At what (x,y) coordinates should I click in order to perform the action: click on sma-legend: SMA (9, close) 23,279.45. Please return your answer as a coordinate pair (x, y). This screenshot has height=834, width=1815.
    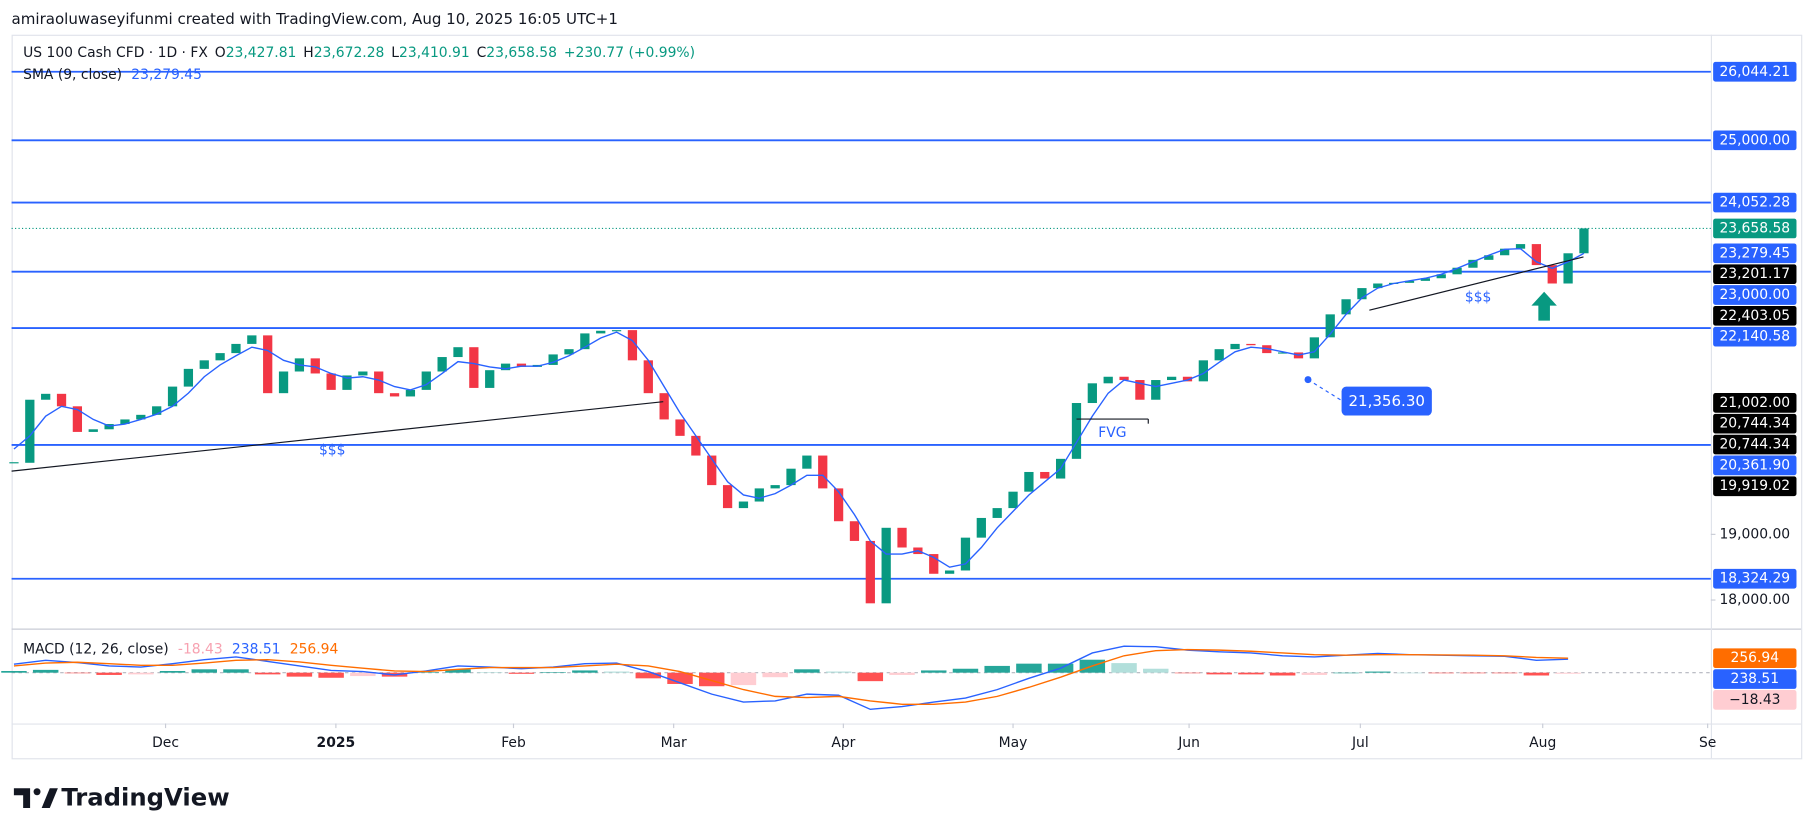
    Looking at the image, I should click on (112, 75).